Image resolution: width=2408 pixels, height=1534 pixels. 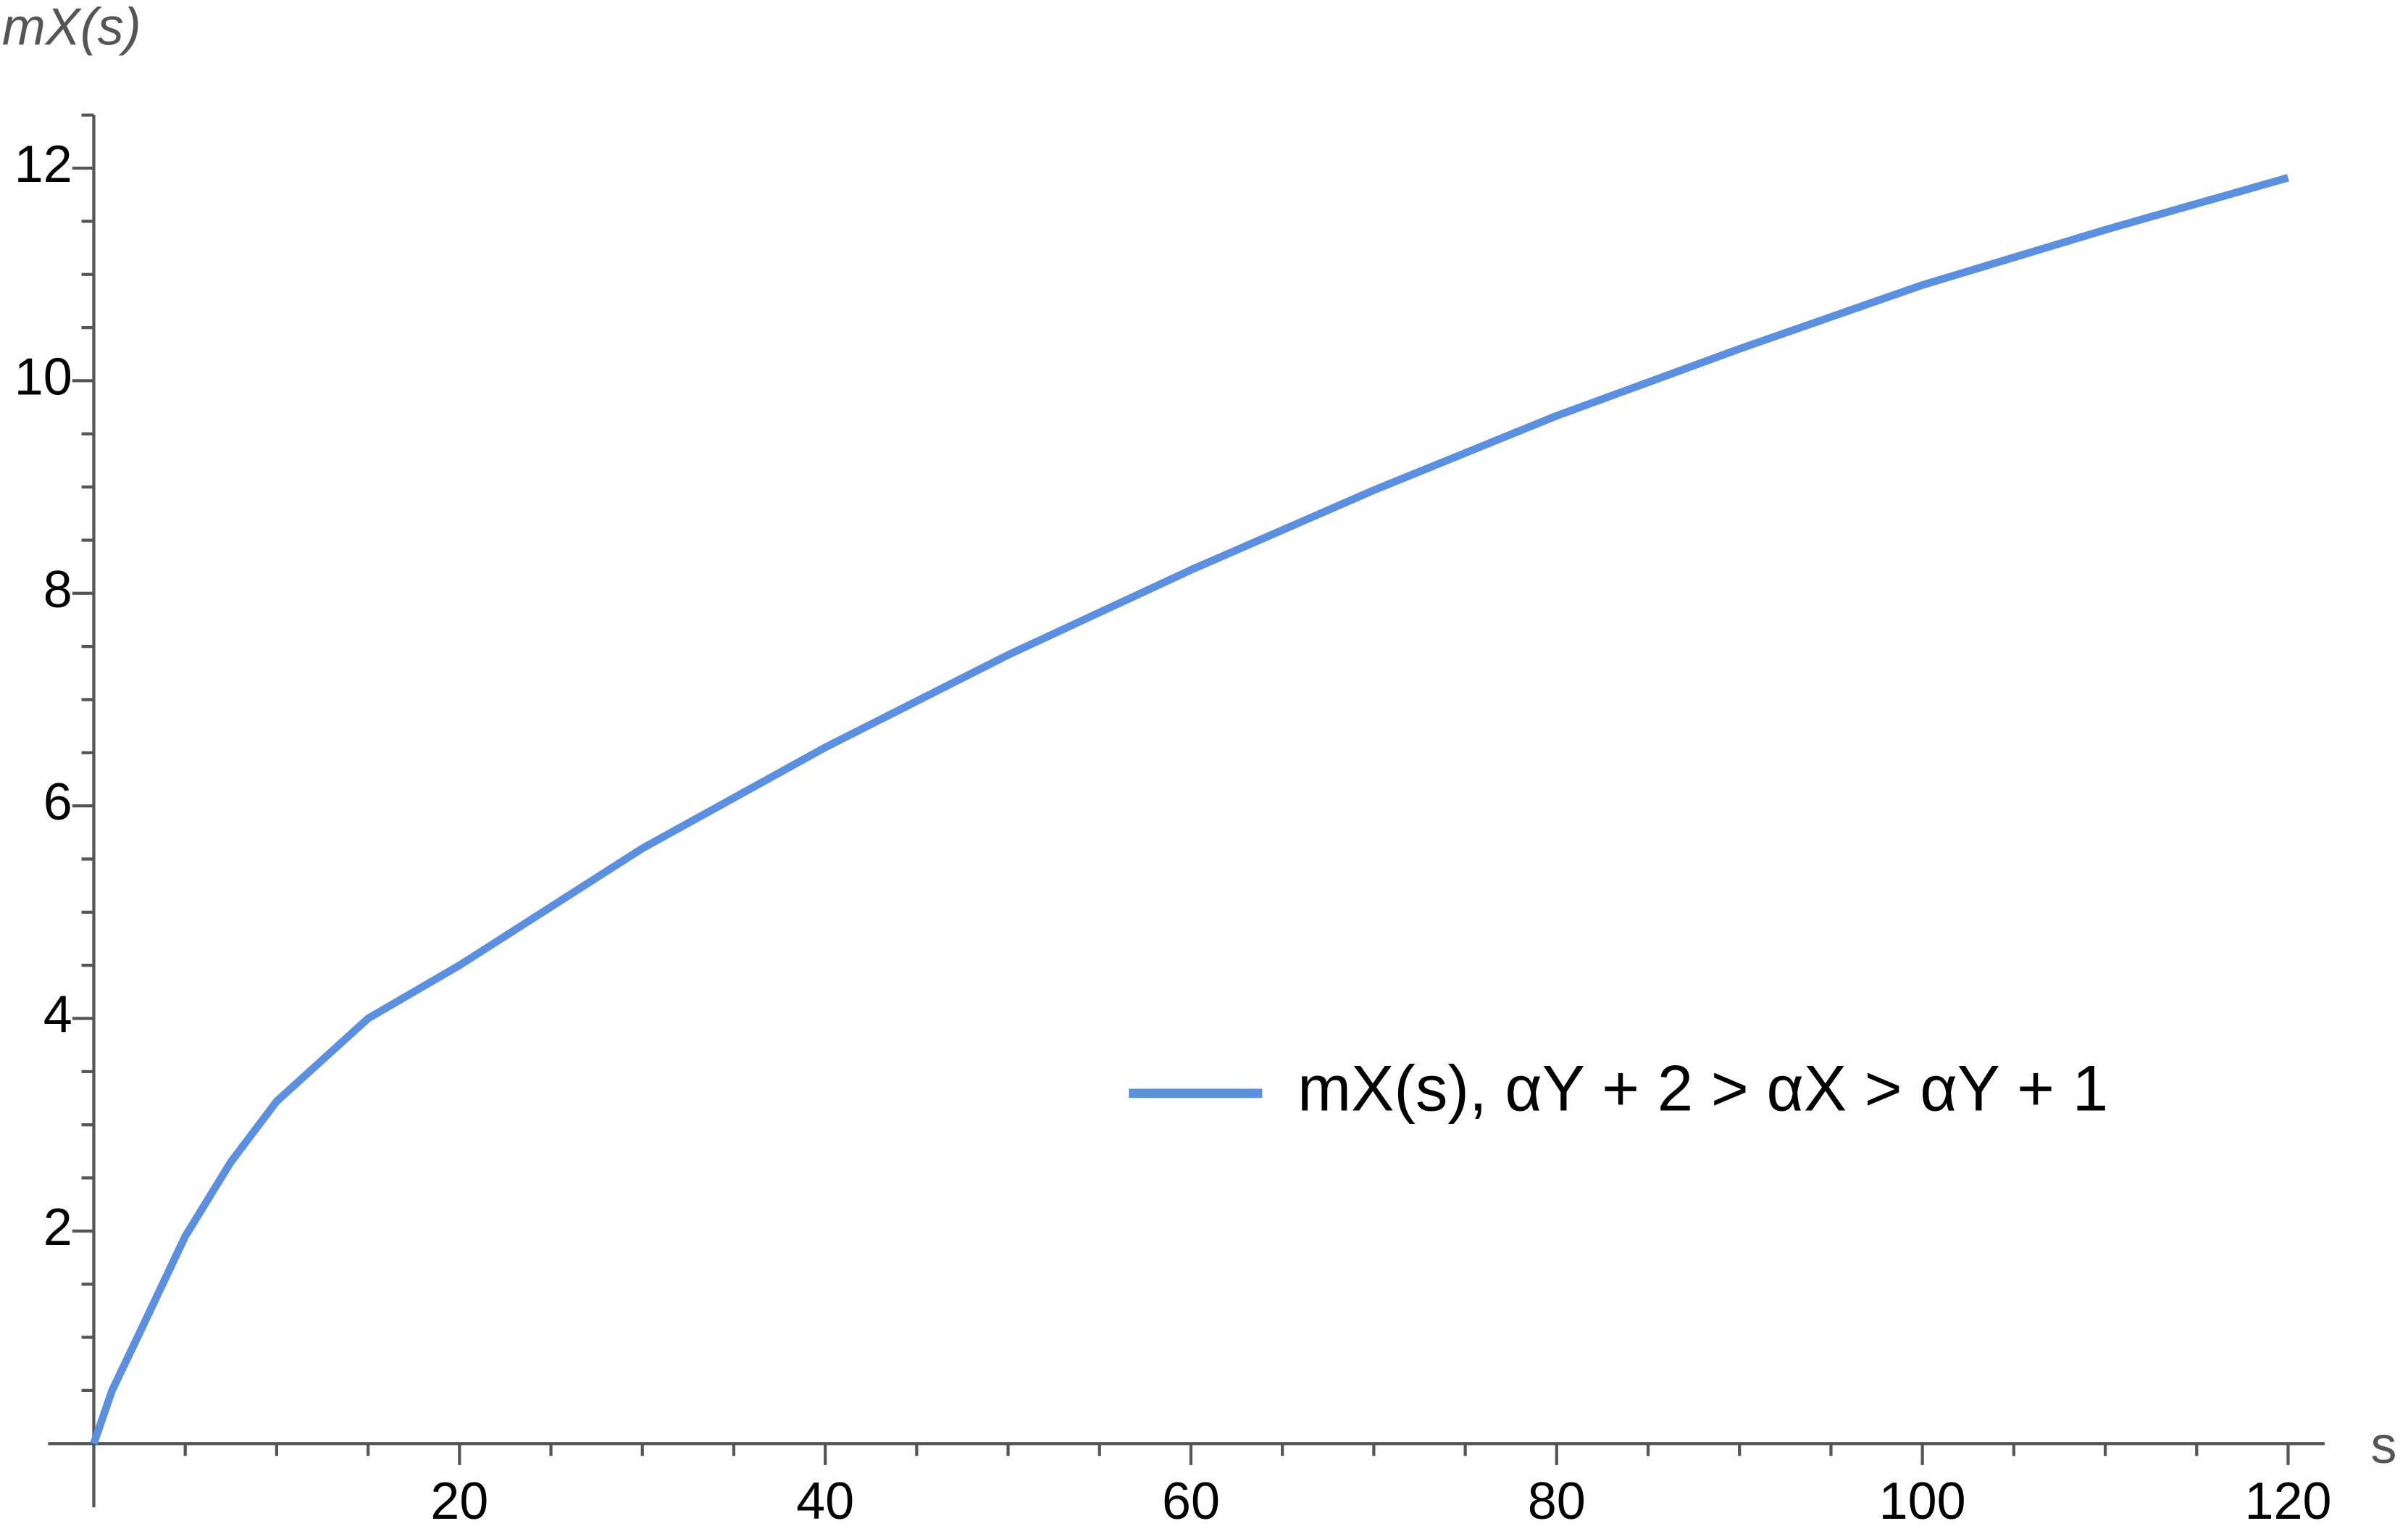 I want to click on x-tick-label: 20, so click(x=459, y=1501).